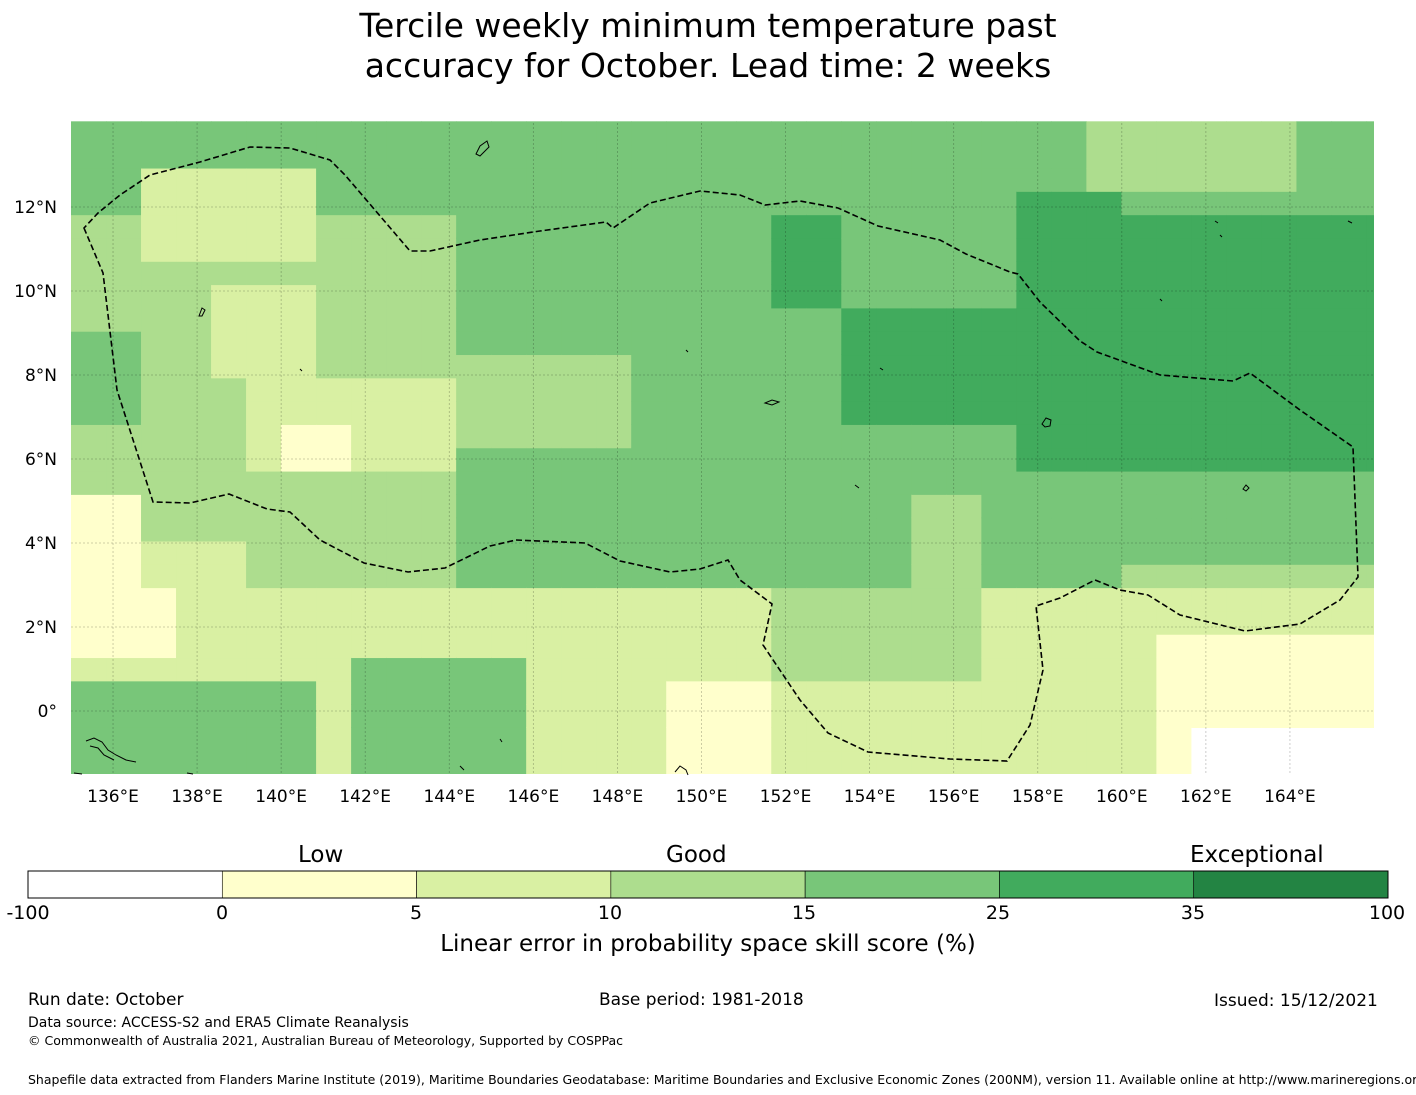  I want to click on colorbar-tick: 10, so click(610, 913).